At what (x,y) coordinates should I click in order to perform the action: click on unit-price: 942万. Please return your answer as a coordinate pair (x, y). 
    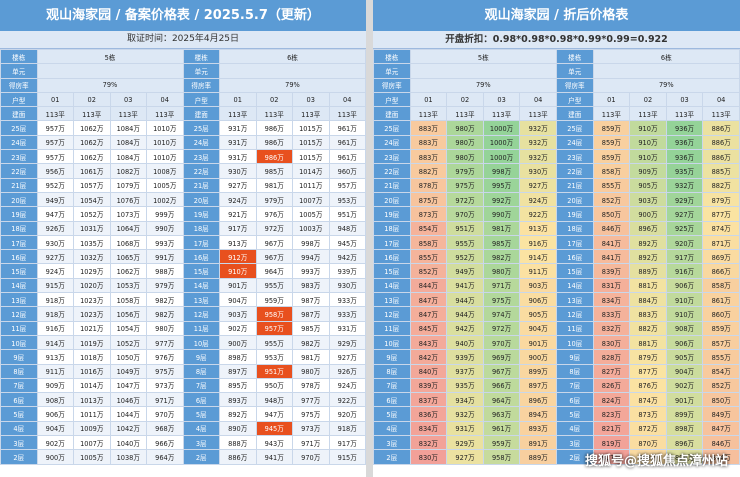
    Looking at the image, I should click on (347, 257).